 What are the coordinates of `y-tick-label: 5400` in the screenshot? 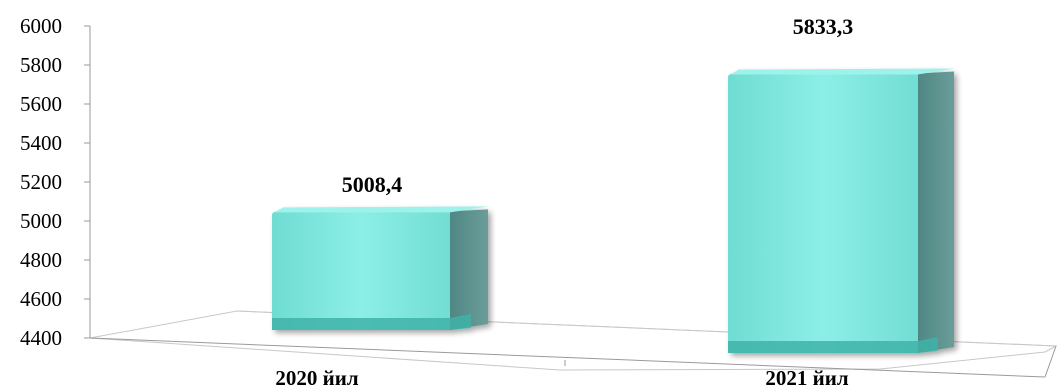 It's located at (41, 143).